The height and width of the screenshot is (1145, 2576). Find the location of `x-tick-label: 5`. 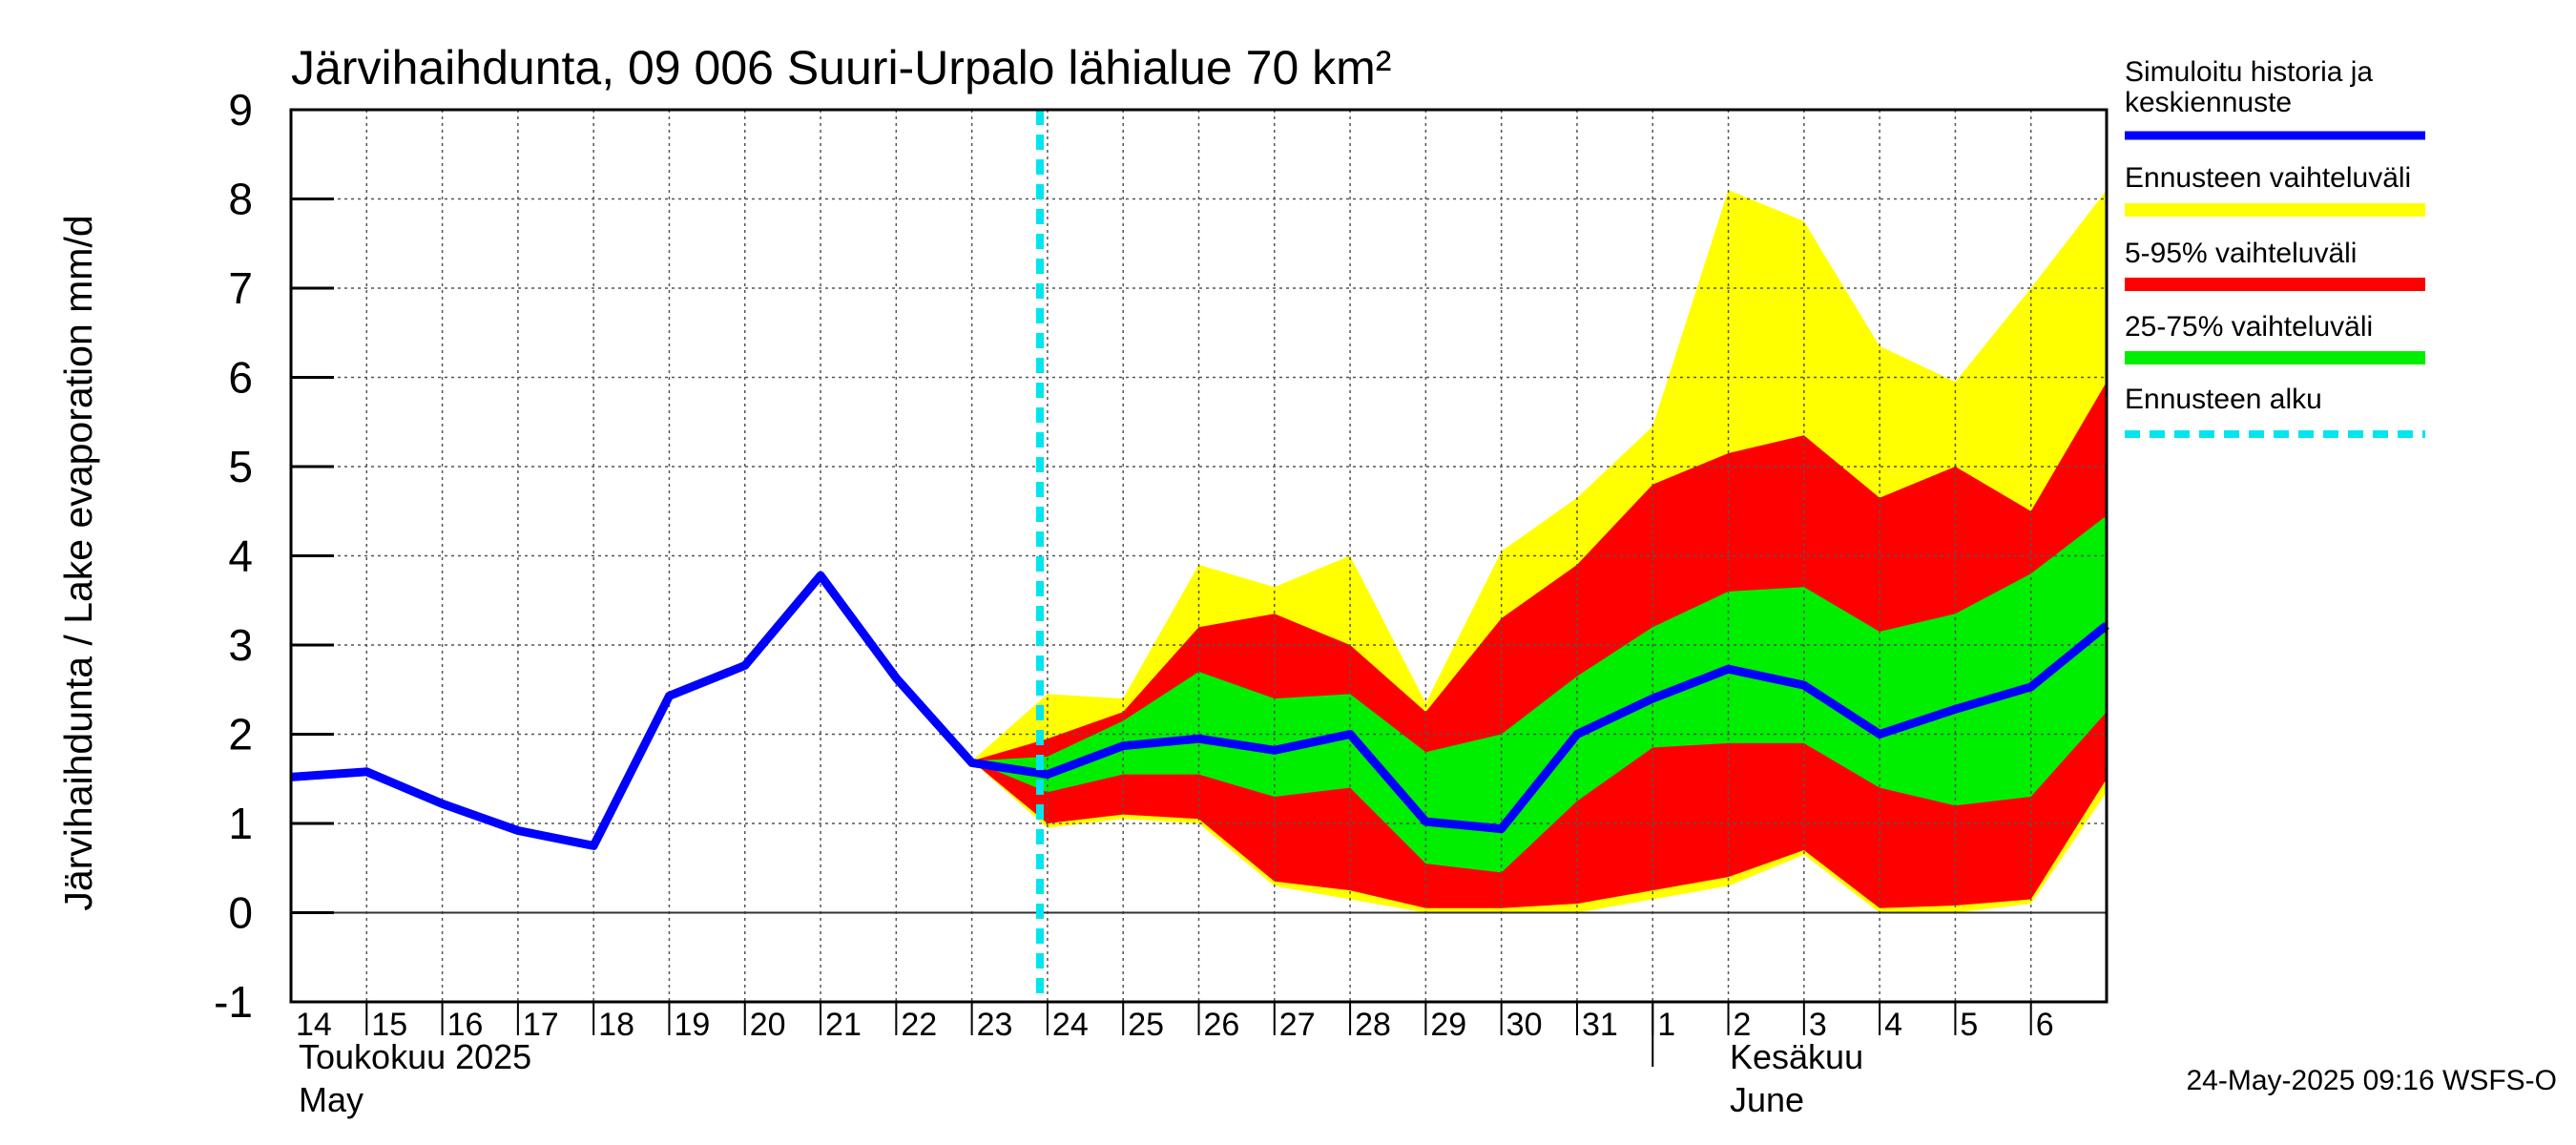

x-tick-label: 5 is located at coordinates (1969, 1025).